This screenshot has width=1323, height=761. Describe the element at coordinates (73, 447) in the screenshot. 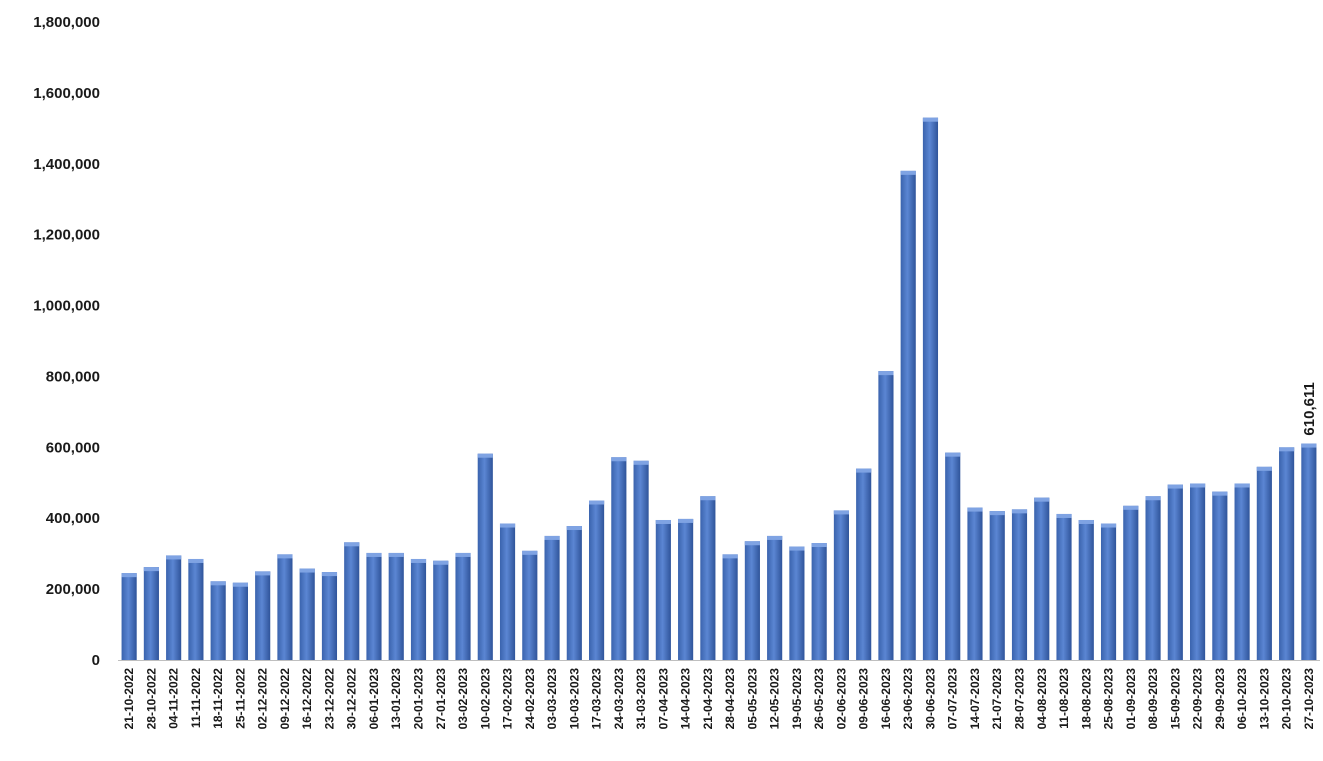

I see `y-tick-label: 600,000` at that location.